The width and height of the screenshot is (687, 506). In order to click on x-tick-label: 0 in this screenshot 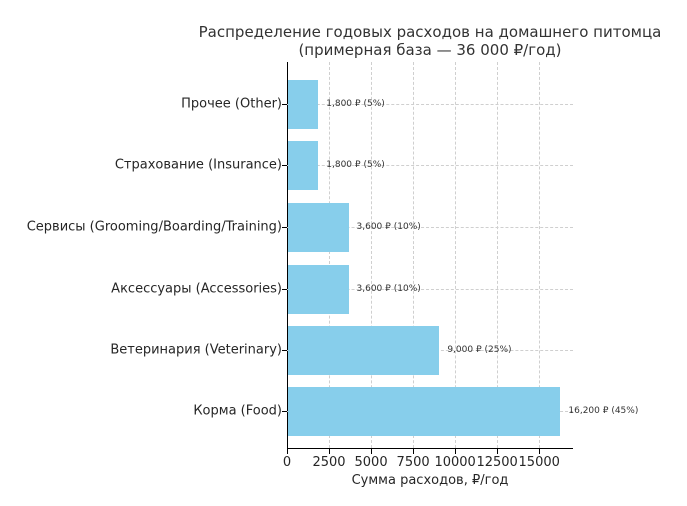, I will do `click(287, 462)`.